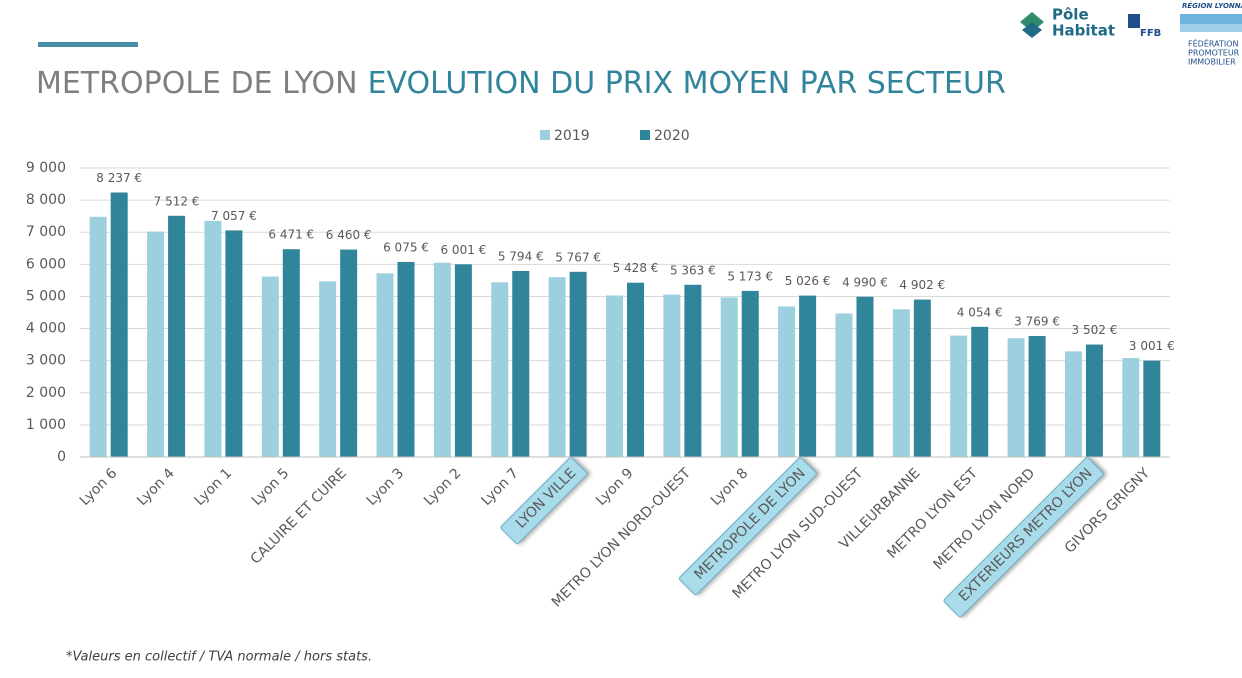 Image resolution: width=1242 pixels, height=678 pixels. I want to click on x-tick-label: METRO LYON NORD, so click(985, 519).